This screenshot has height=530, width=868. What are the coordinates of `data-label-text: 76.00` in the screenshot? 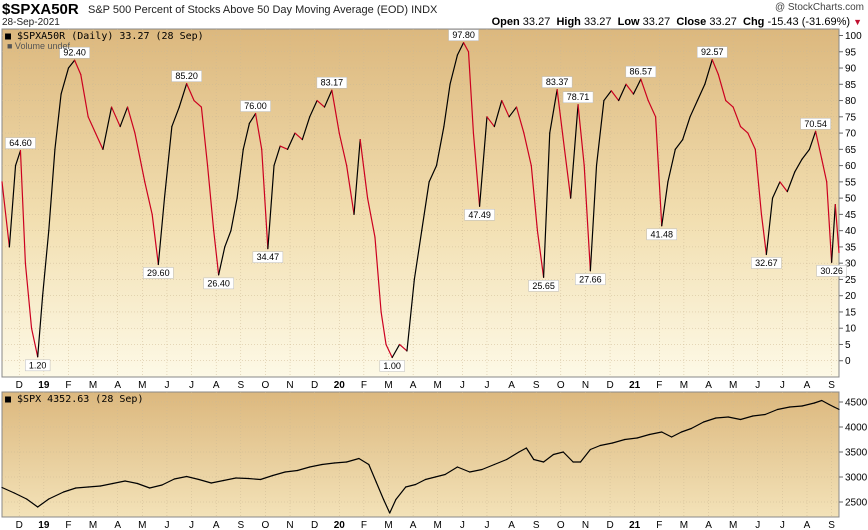 It's located at (255, 106).